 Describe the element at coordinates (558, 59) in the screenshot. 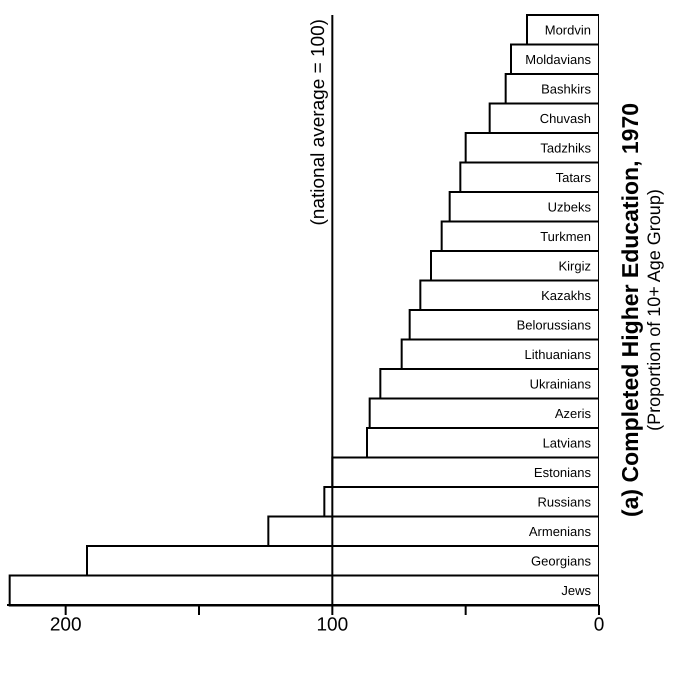

I see `y-tick-label: Moldavians` at that location.